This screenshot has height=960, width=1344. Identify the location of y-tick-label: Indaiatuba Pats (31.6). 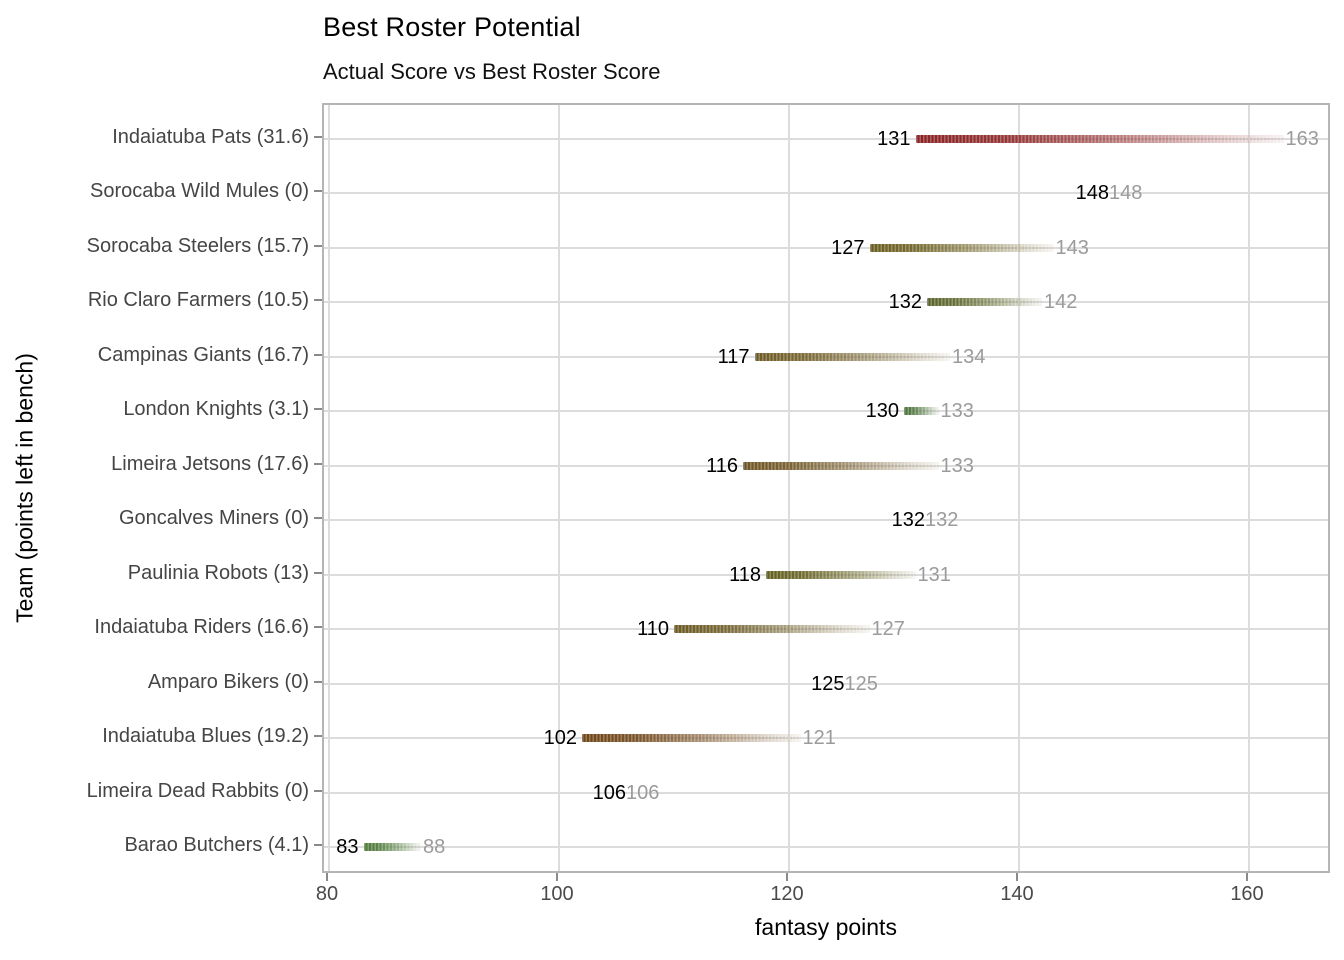
(210, 137).